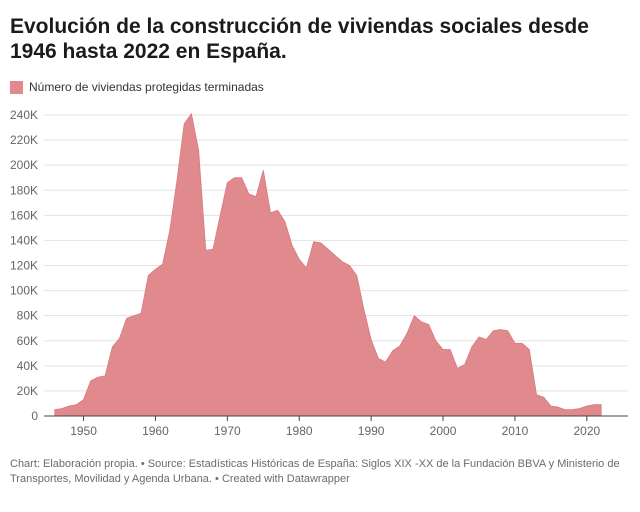  Describe the element at coordinates (27, 391) in the screenshot. I see `y-tick-label: 20K` at that location.